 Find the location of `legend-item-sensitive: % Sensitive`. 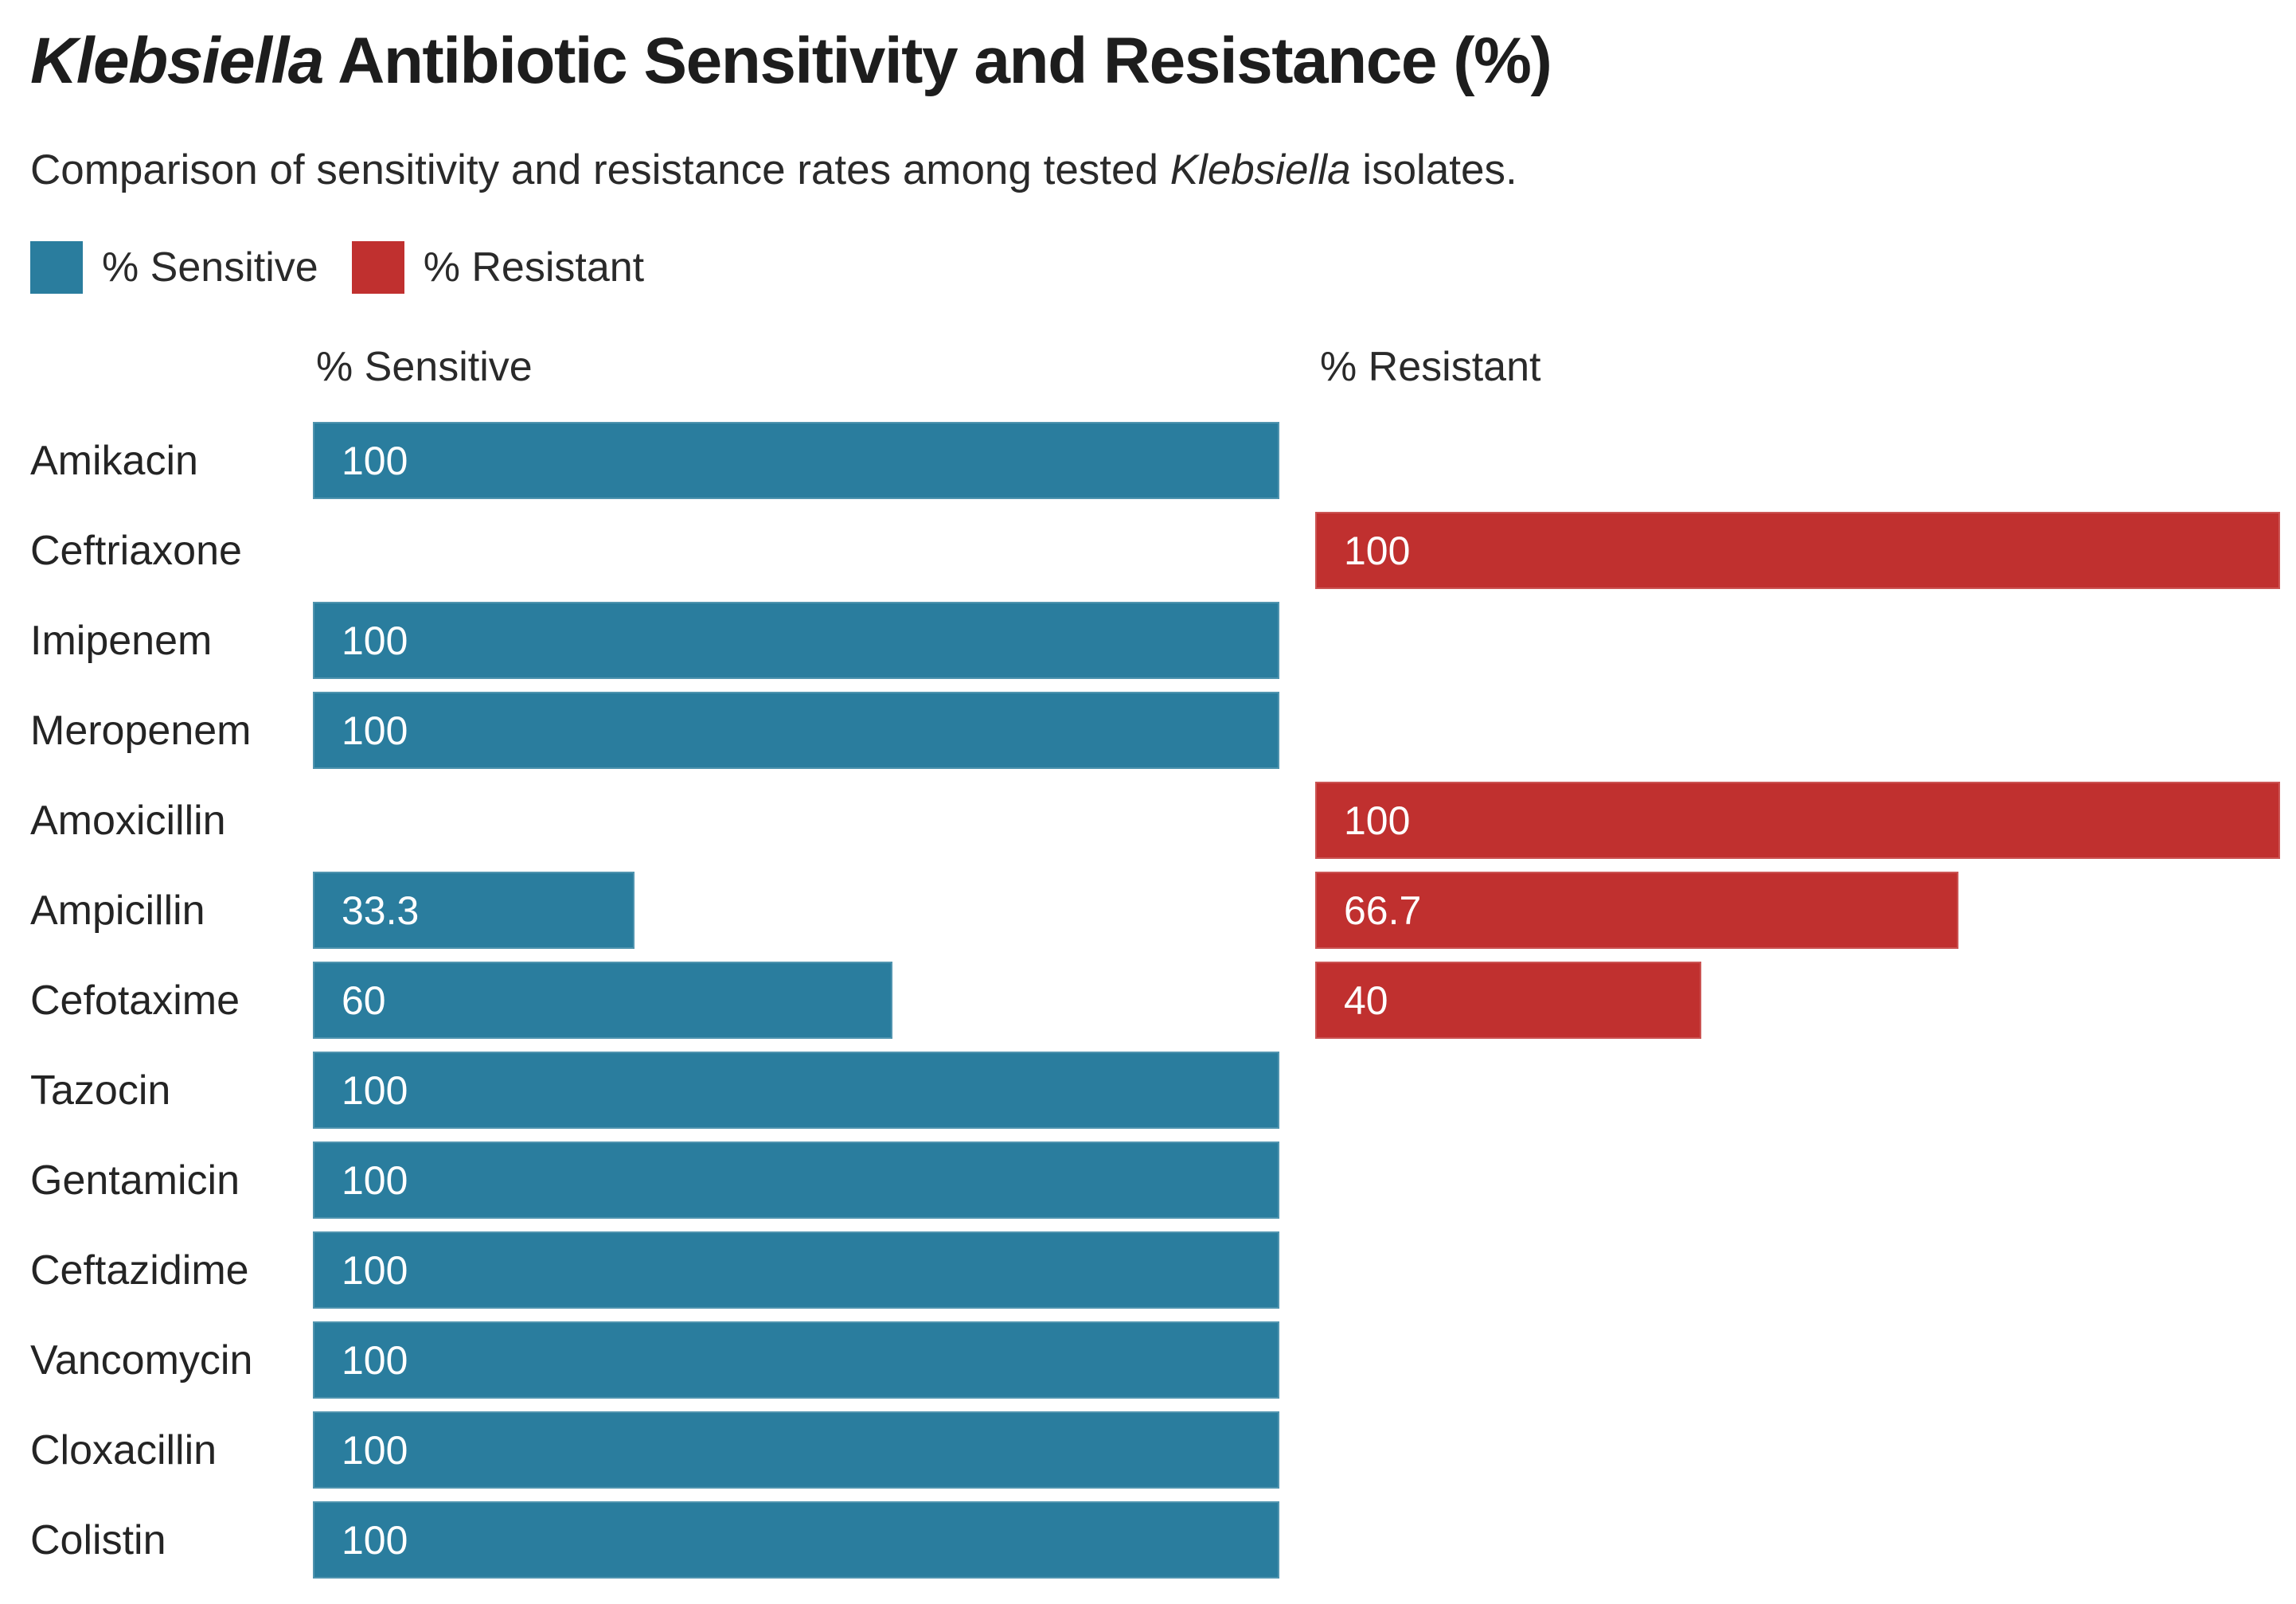

legend-item-sensitive: % Sensitive is located at coordinates (174, 268).